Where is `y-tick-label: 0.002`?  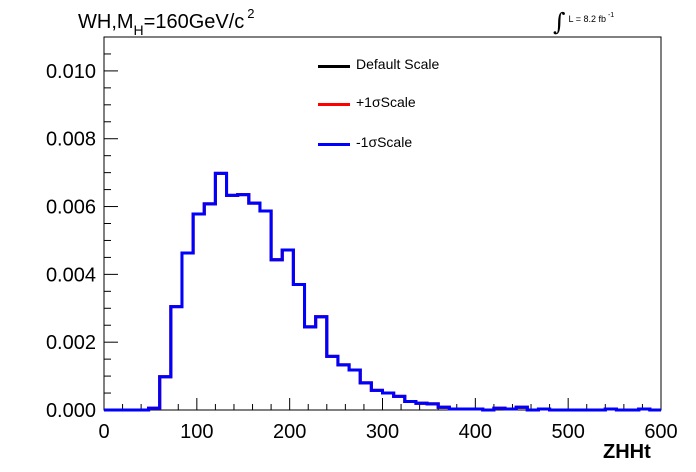
y-tick-label: 0.002 is located at coordinates (71, 343).